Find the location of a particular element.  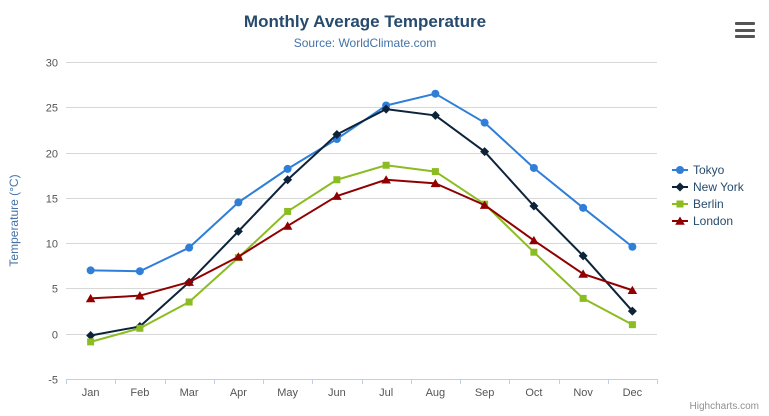

x-axis-tick-label: Jul is located at coordinates (386, 393).